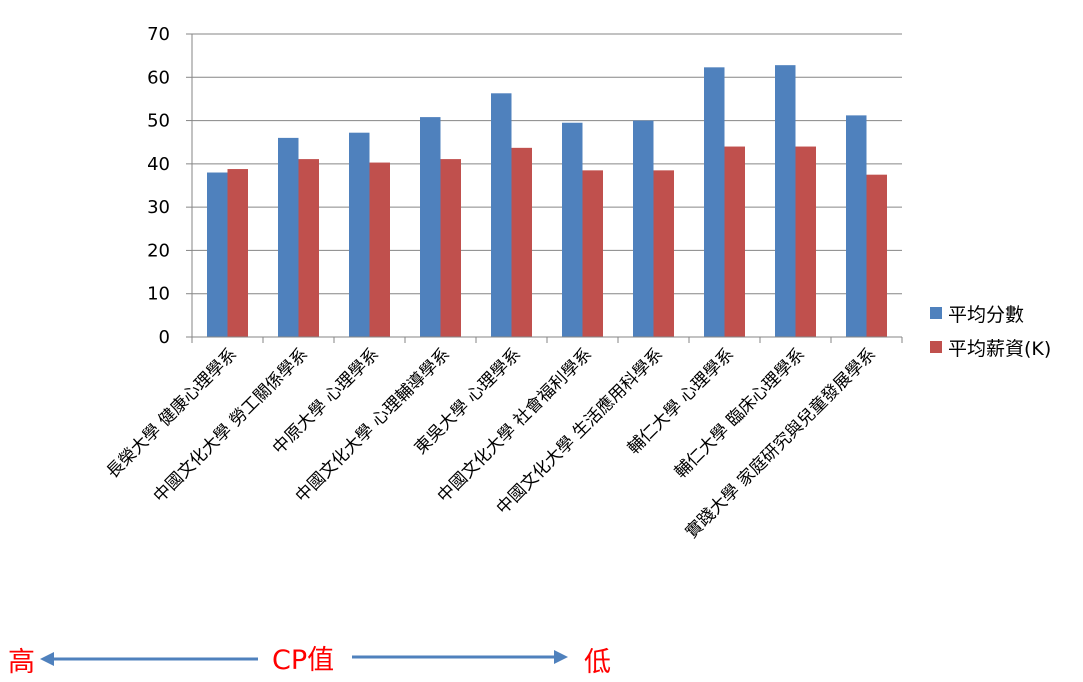 The width and height of the screenshot is (1083, 682). What do you see at coordinates (740, 413) in the screenshot?
I see `x-tick-label: 輔仁大學 臨床心理學系` at bounding box center [740, 413].